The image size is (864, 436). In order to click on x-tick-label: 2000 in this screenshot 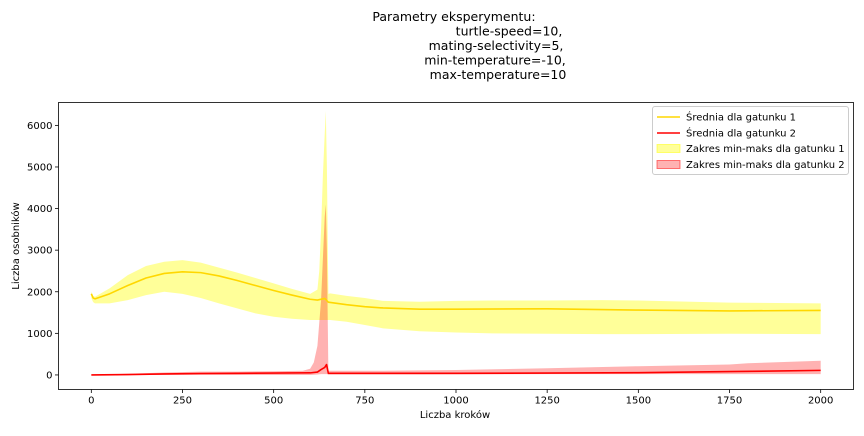, I will do `click(820, 401)`.